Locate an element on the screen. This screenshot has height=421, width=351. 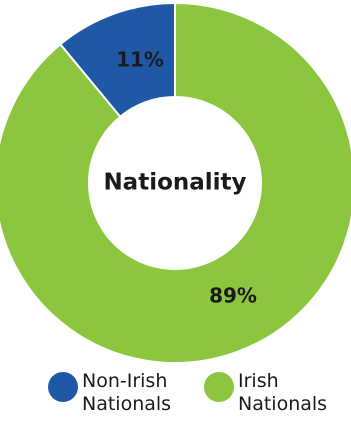
legend-label-non-irish-line1: Non-Irish is located at coordinates (125, 381).